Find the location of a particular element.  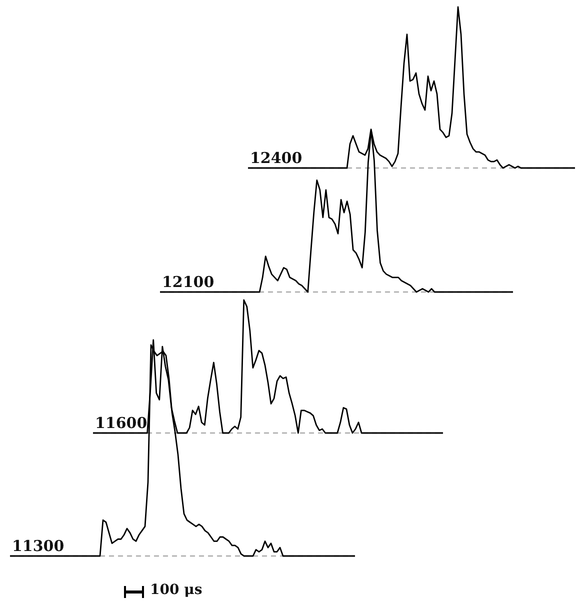

series-label: 12400 is located at coordinates (276, 158).